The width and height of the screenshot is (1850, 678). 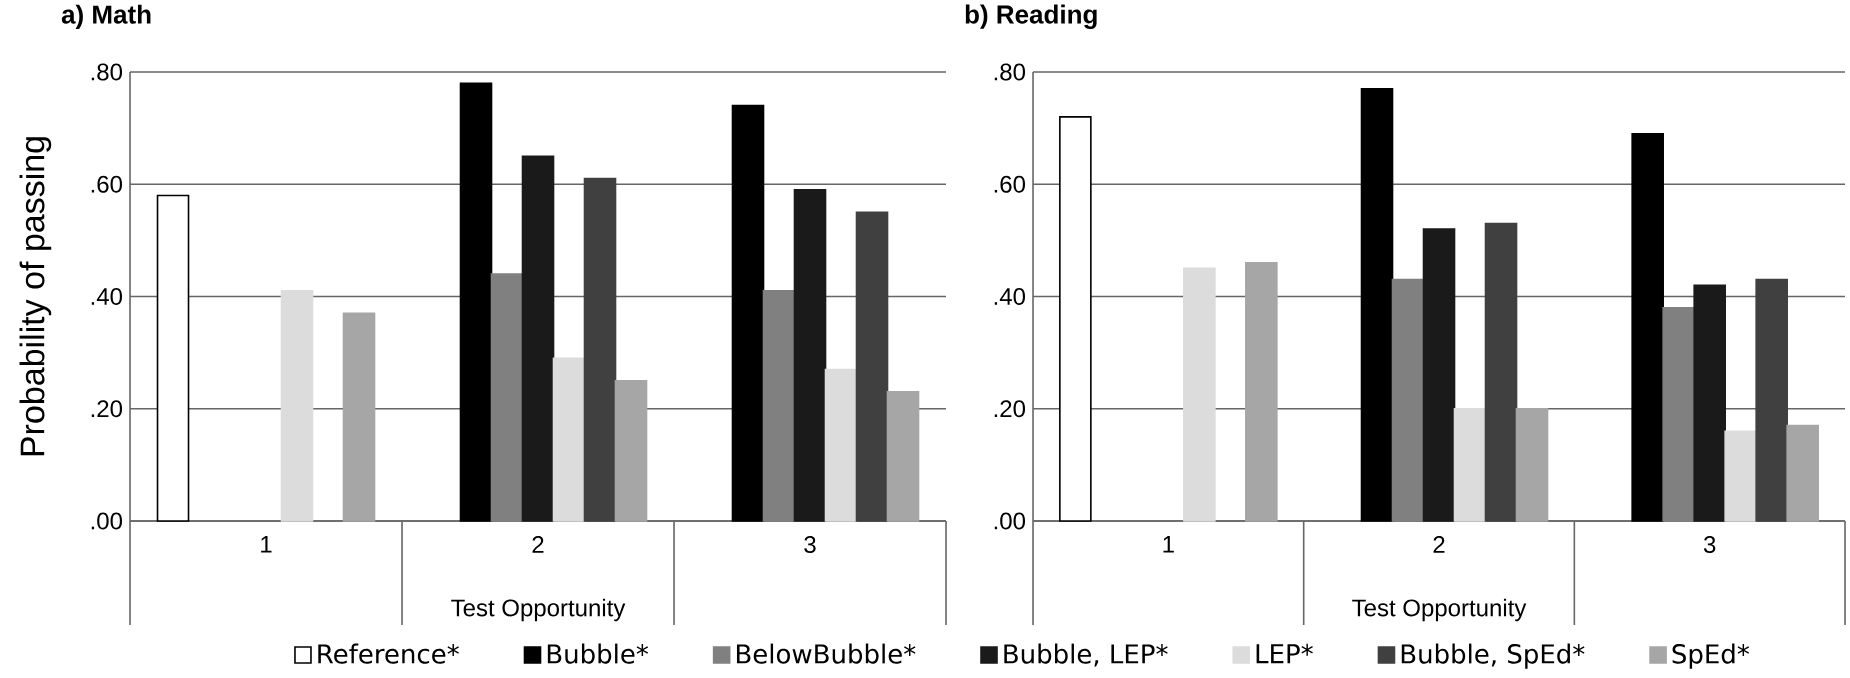 What do you see at coordinates (388, 653) in the screenshot?
I see `legend-label: Reference*` at bounding box center [388, 653].